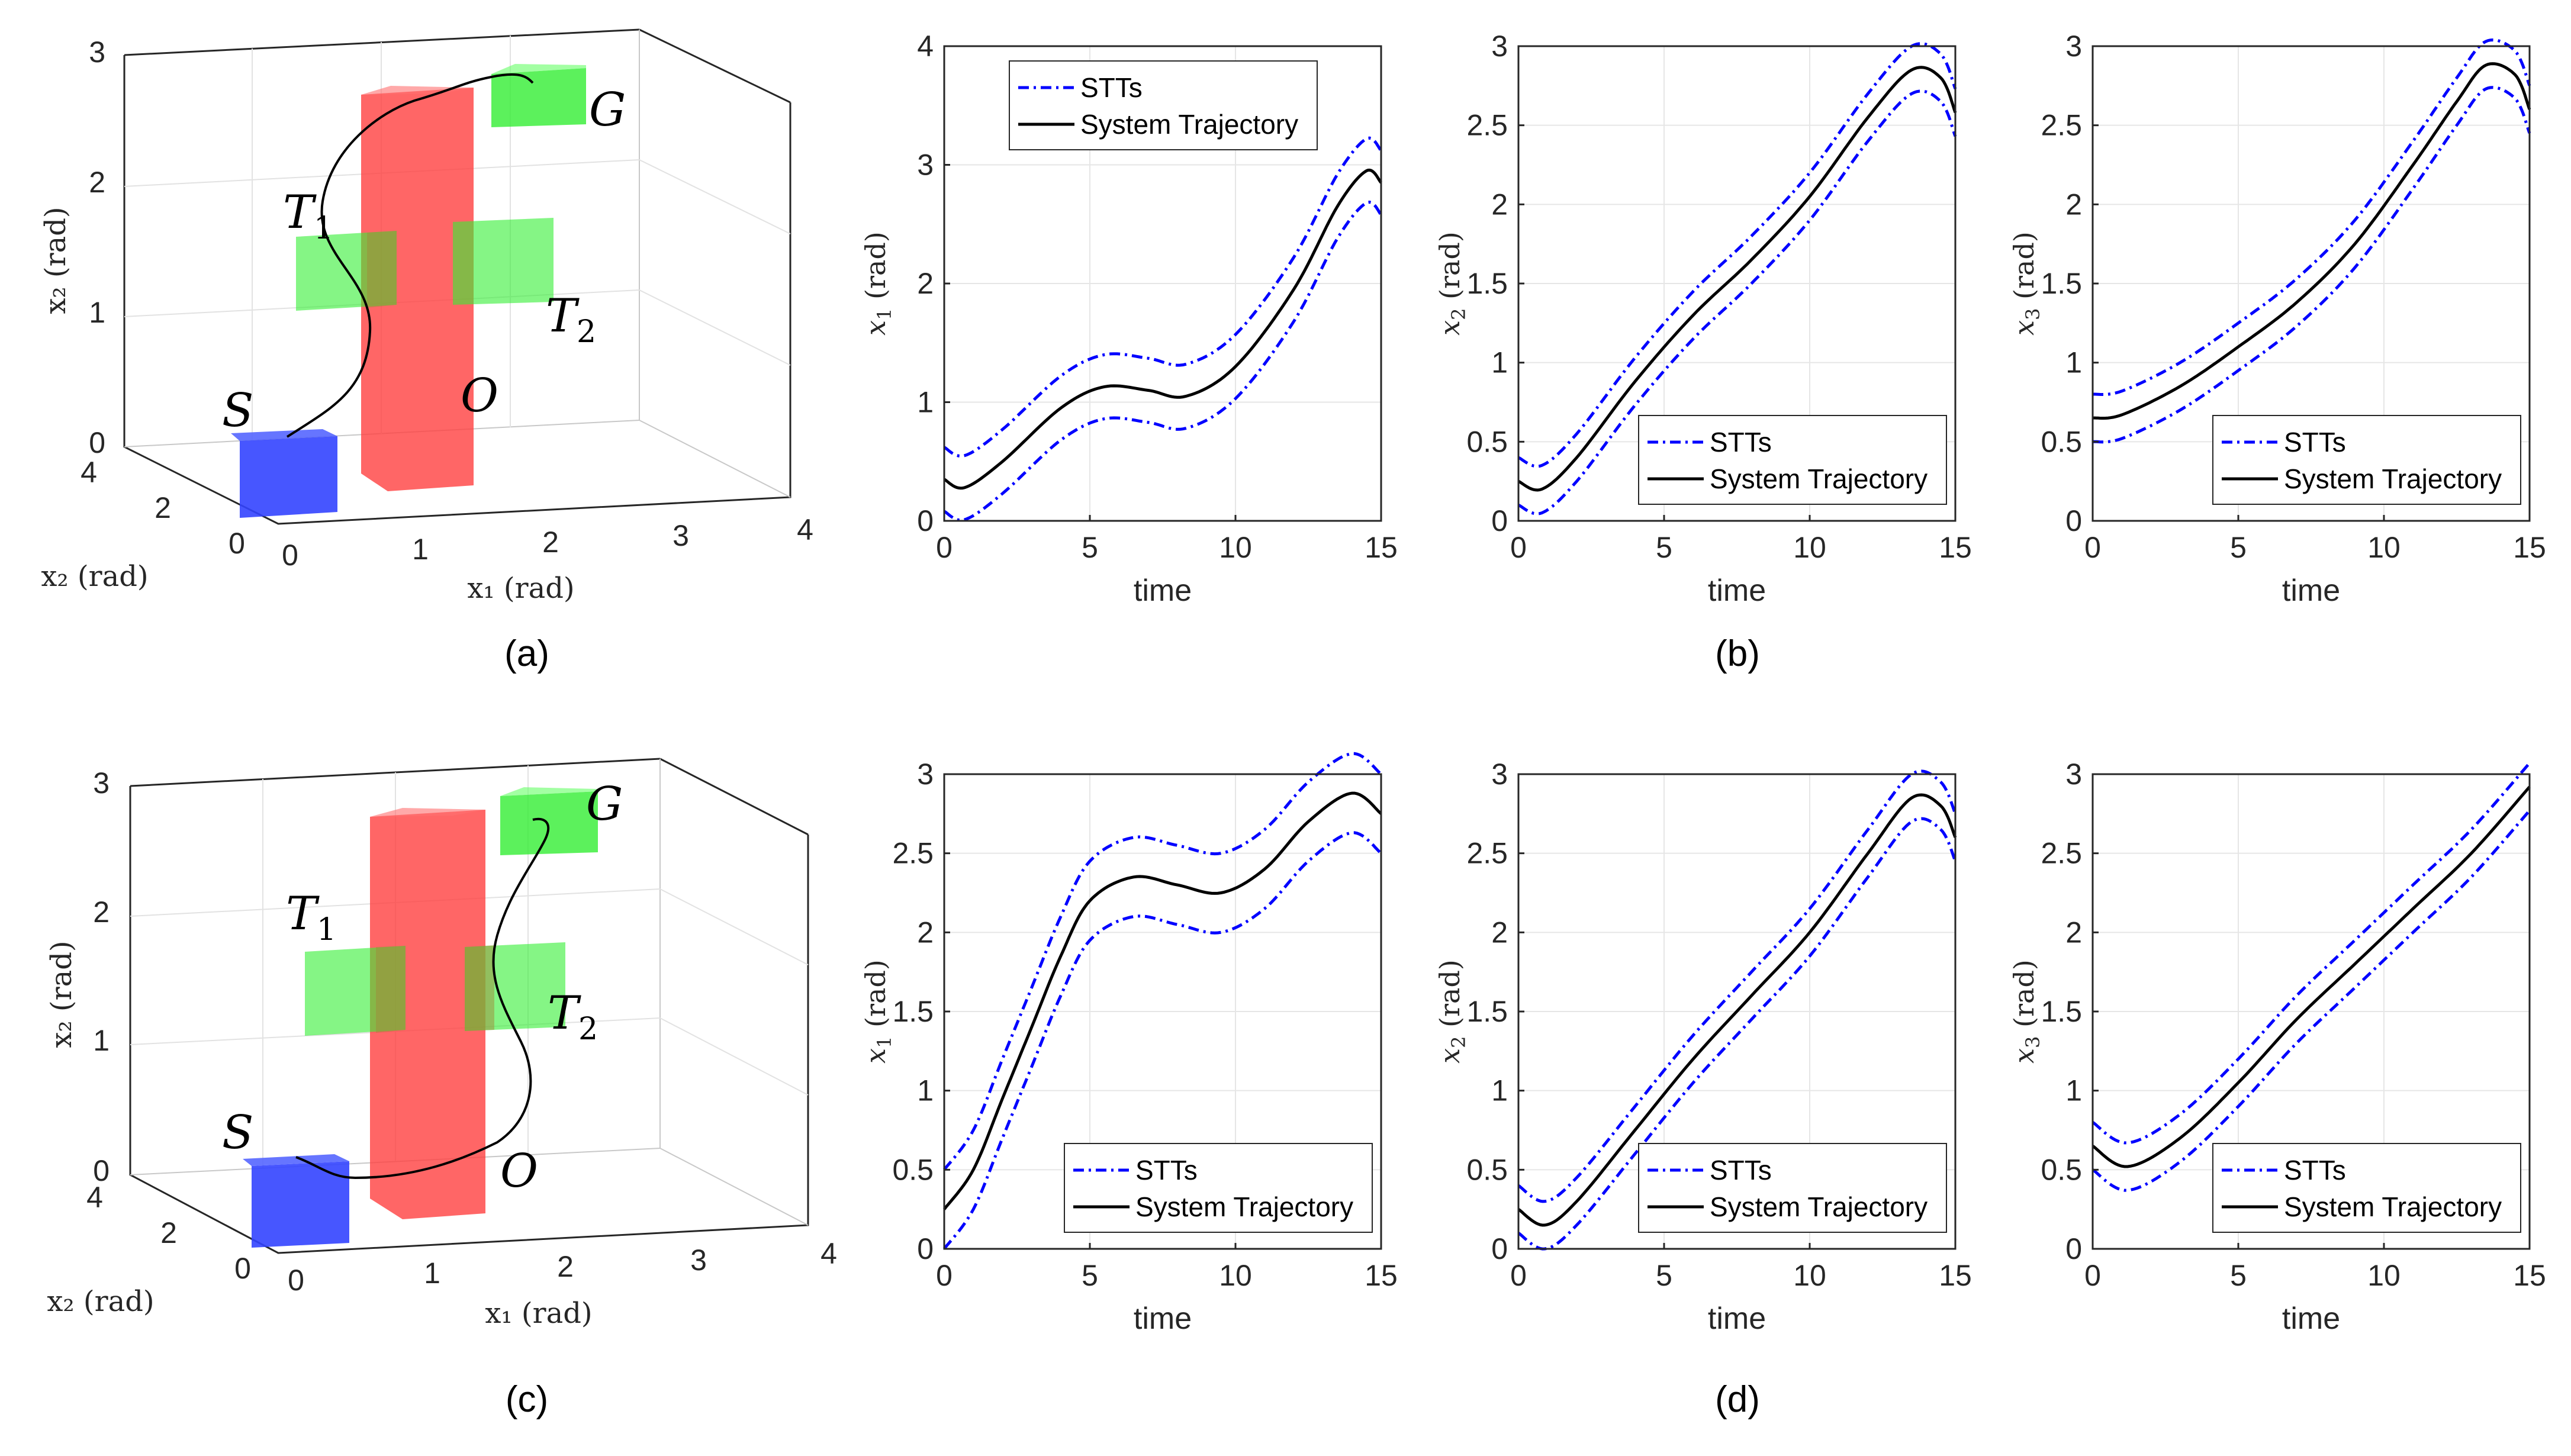 The image size is (2571, 1456). What do you see at coordinates (95, 576) in the screenshot?
I see `y-axis-label-3d: x₂ (rad)` at bounding box center [95, 576].